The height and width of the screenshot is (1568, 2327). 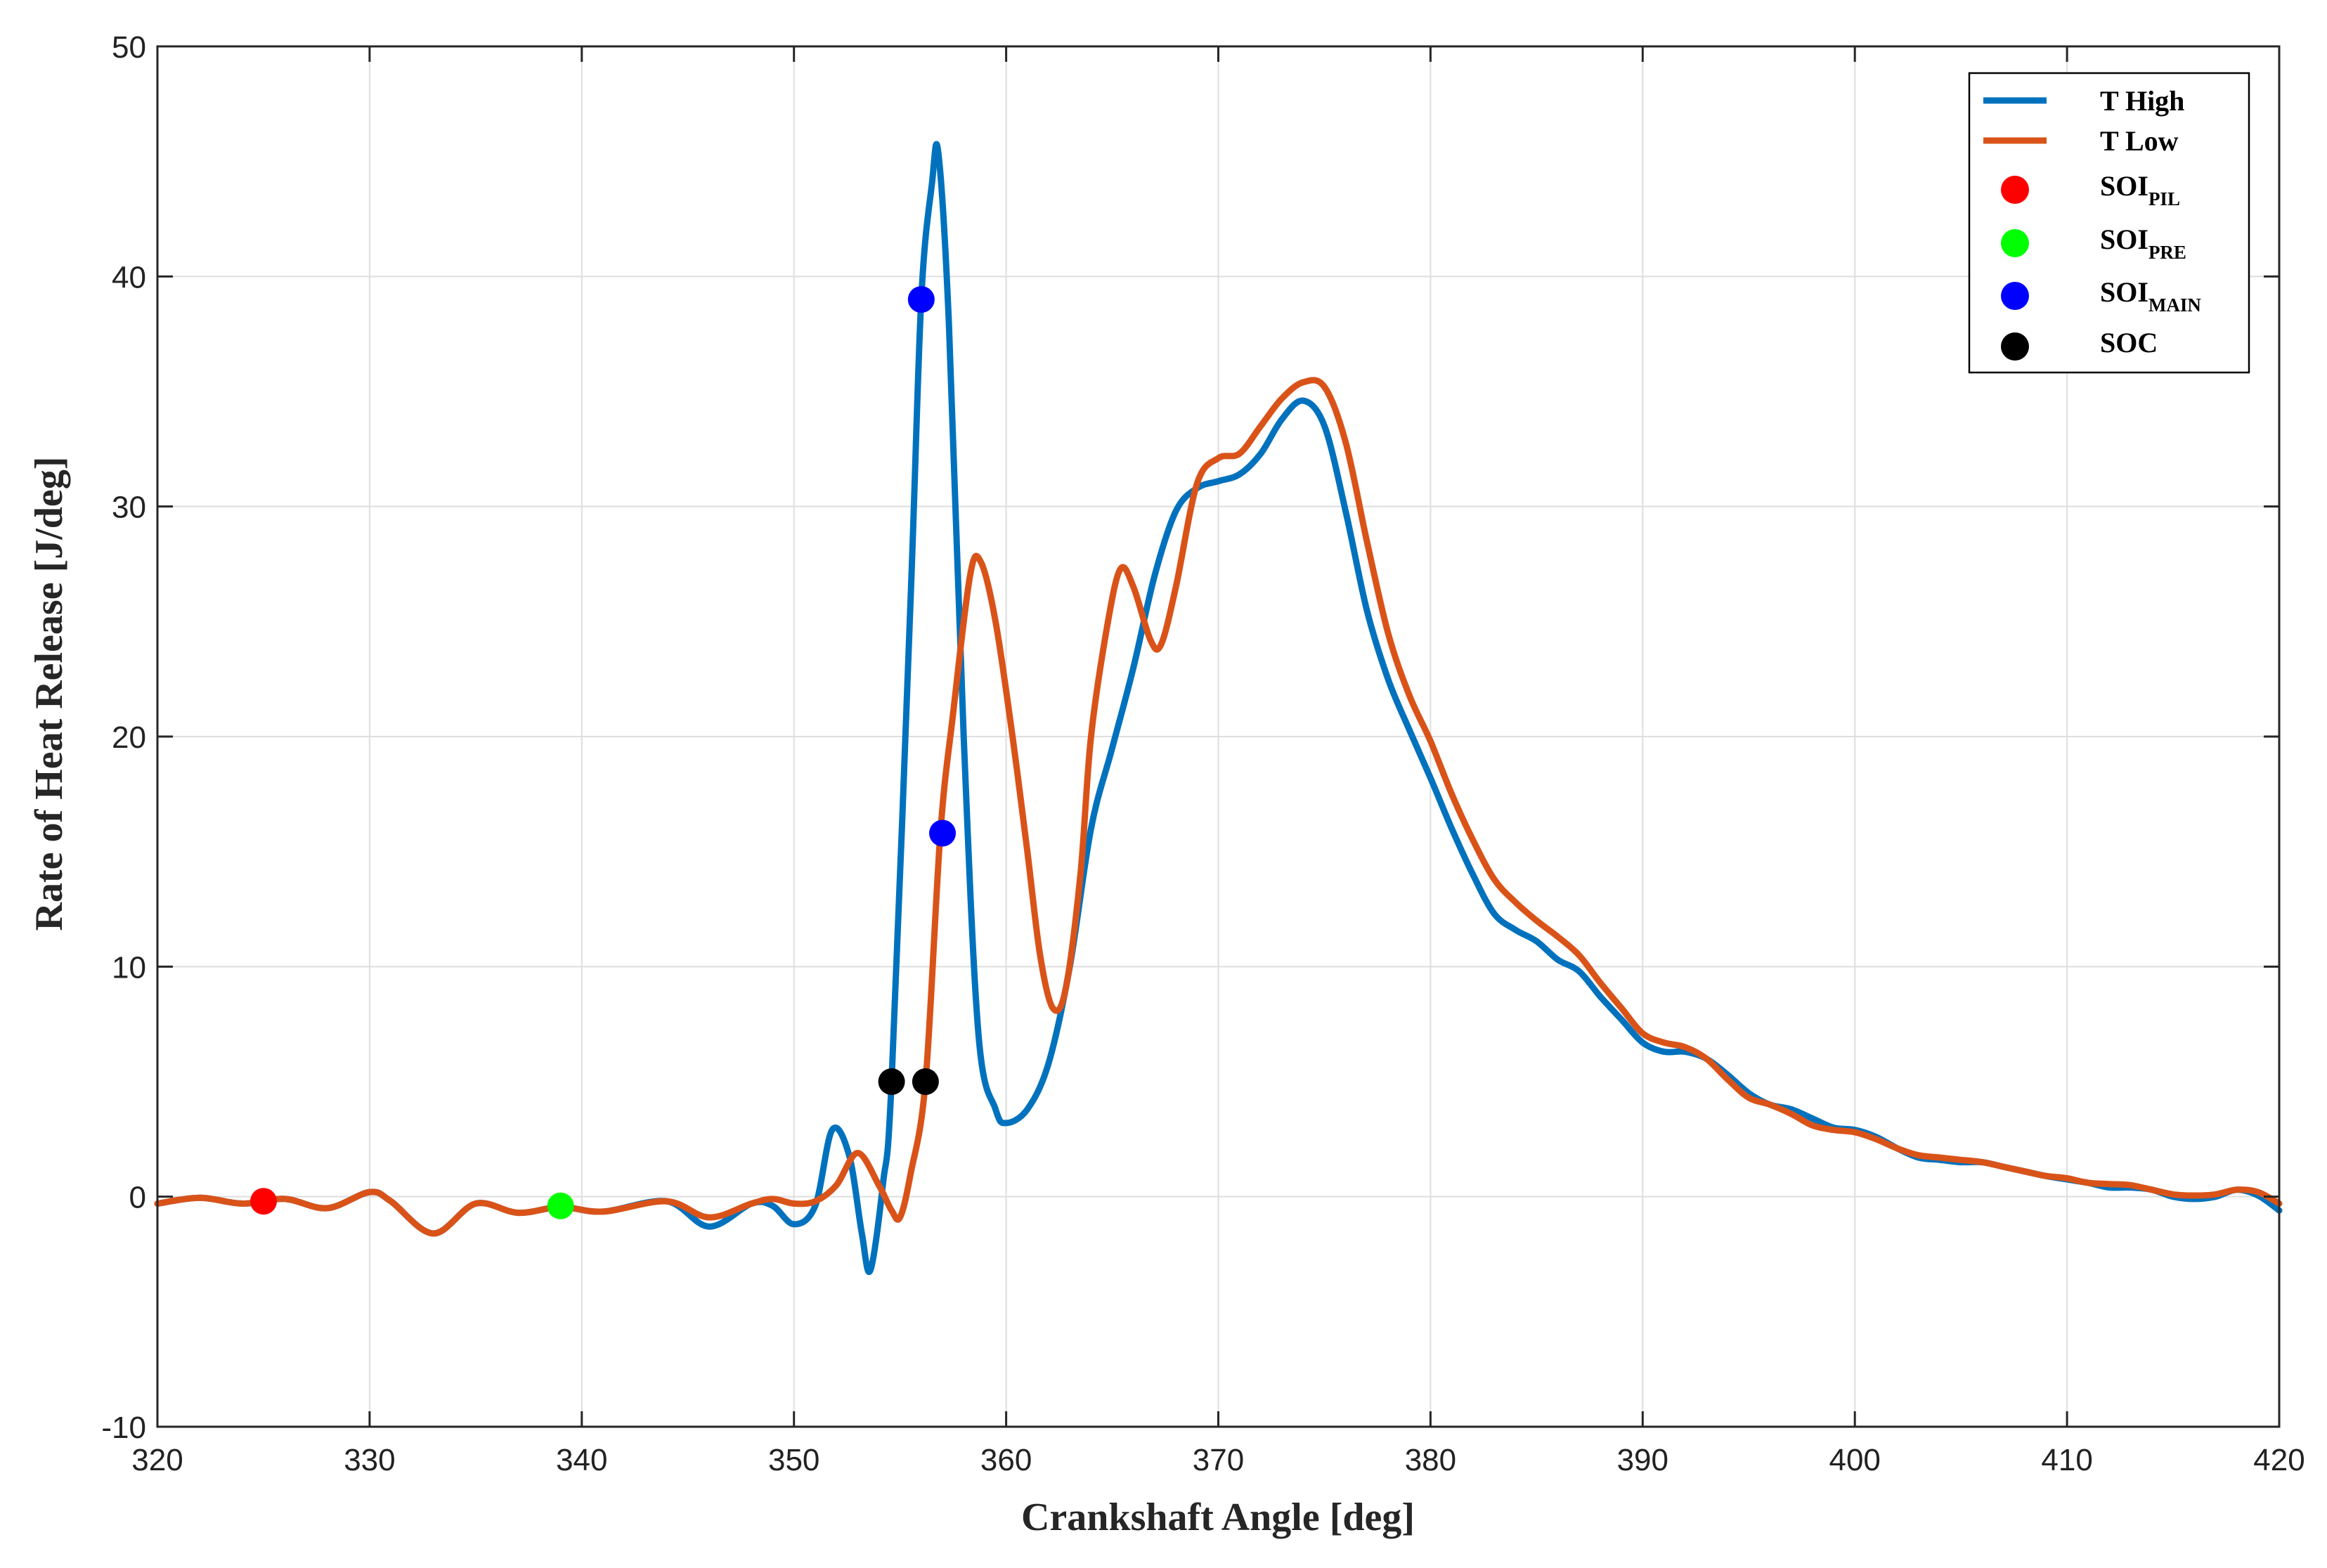 What do you see at coordinates (129, 277) in the screenshot?
I see `y-tick-label: 40` at bounding box center [129, 277].